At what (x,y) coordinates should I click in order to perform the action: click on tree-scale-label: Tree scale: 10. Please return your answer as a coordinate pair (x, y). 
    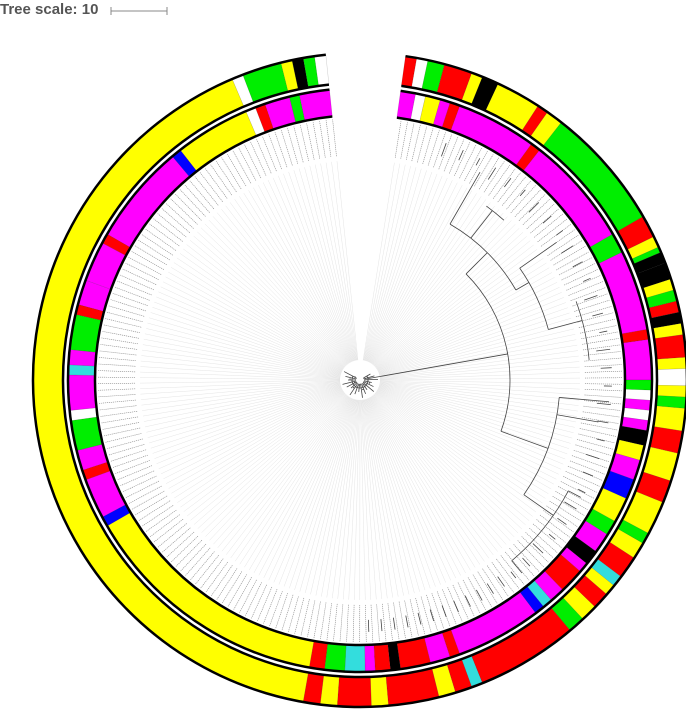
    Looking at the image, I should click on (49, 9).